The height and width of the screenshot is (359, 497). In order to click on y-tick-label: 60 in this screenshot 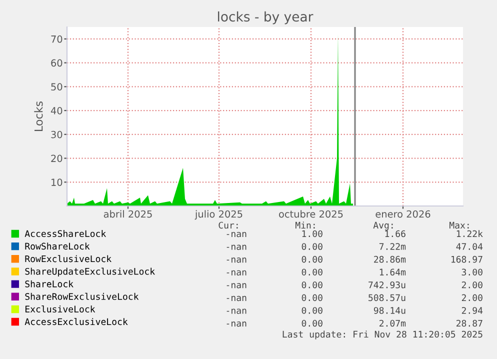, I will do `click(56, 63)`.